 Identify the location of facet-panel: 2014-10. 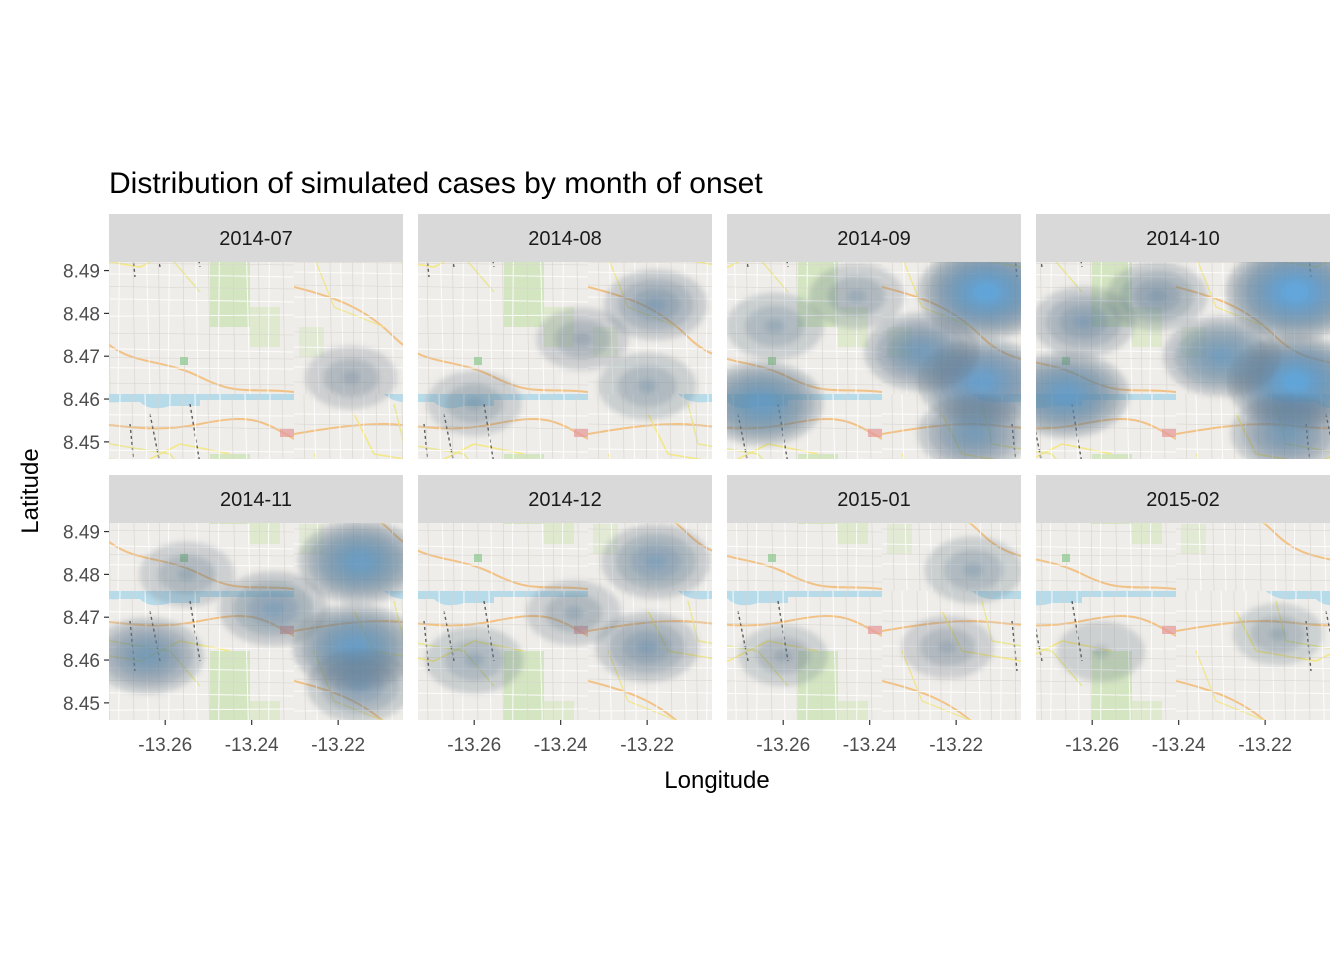
(1183, 336).